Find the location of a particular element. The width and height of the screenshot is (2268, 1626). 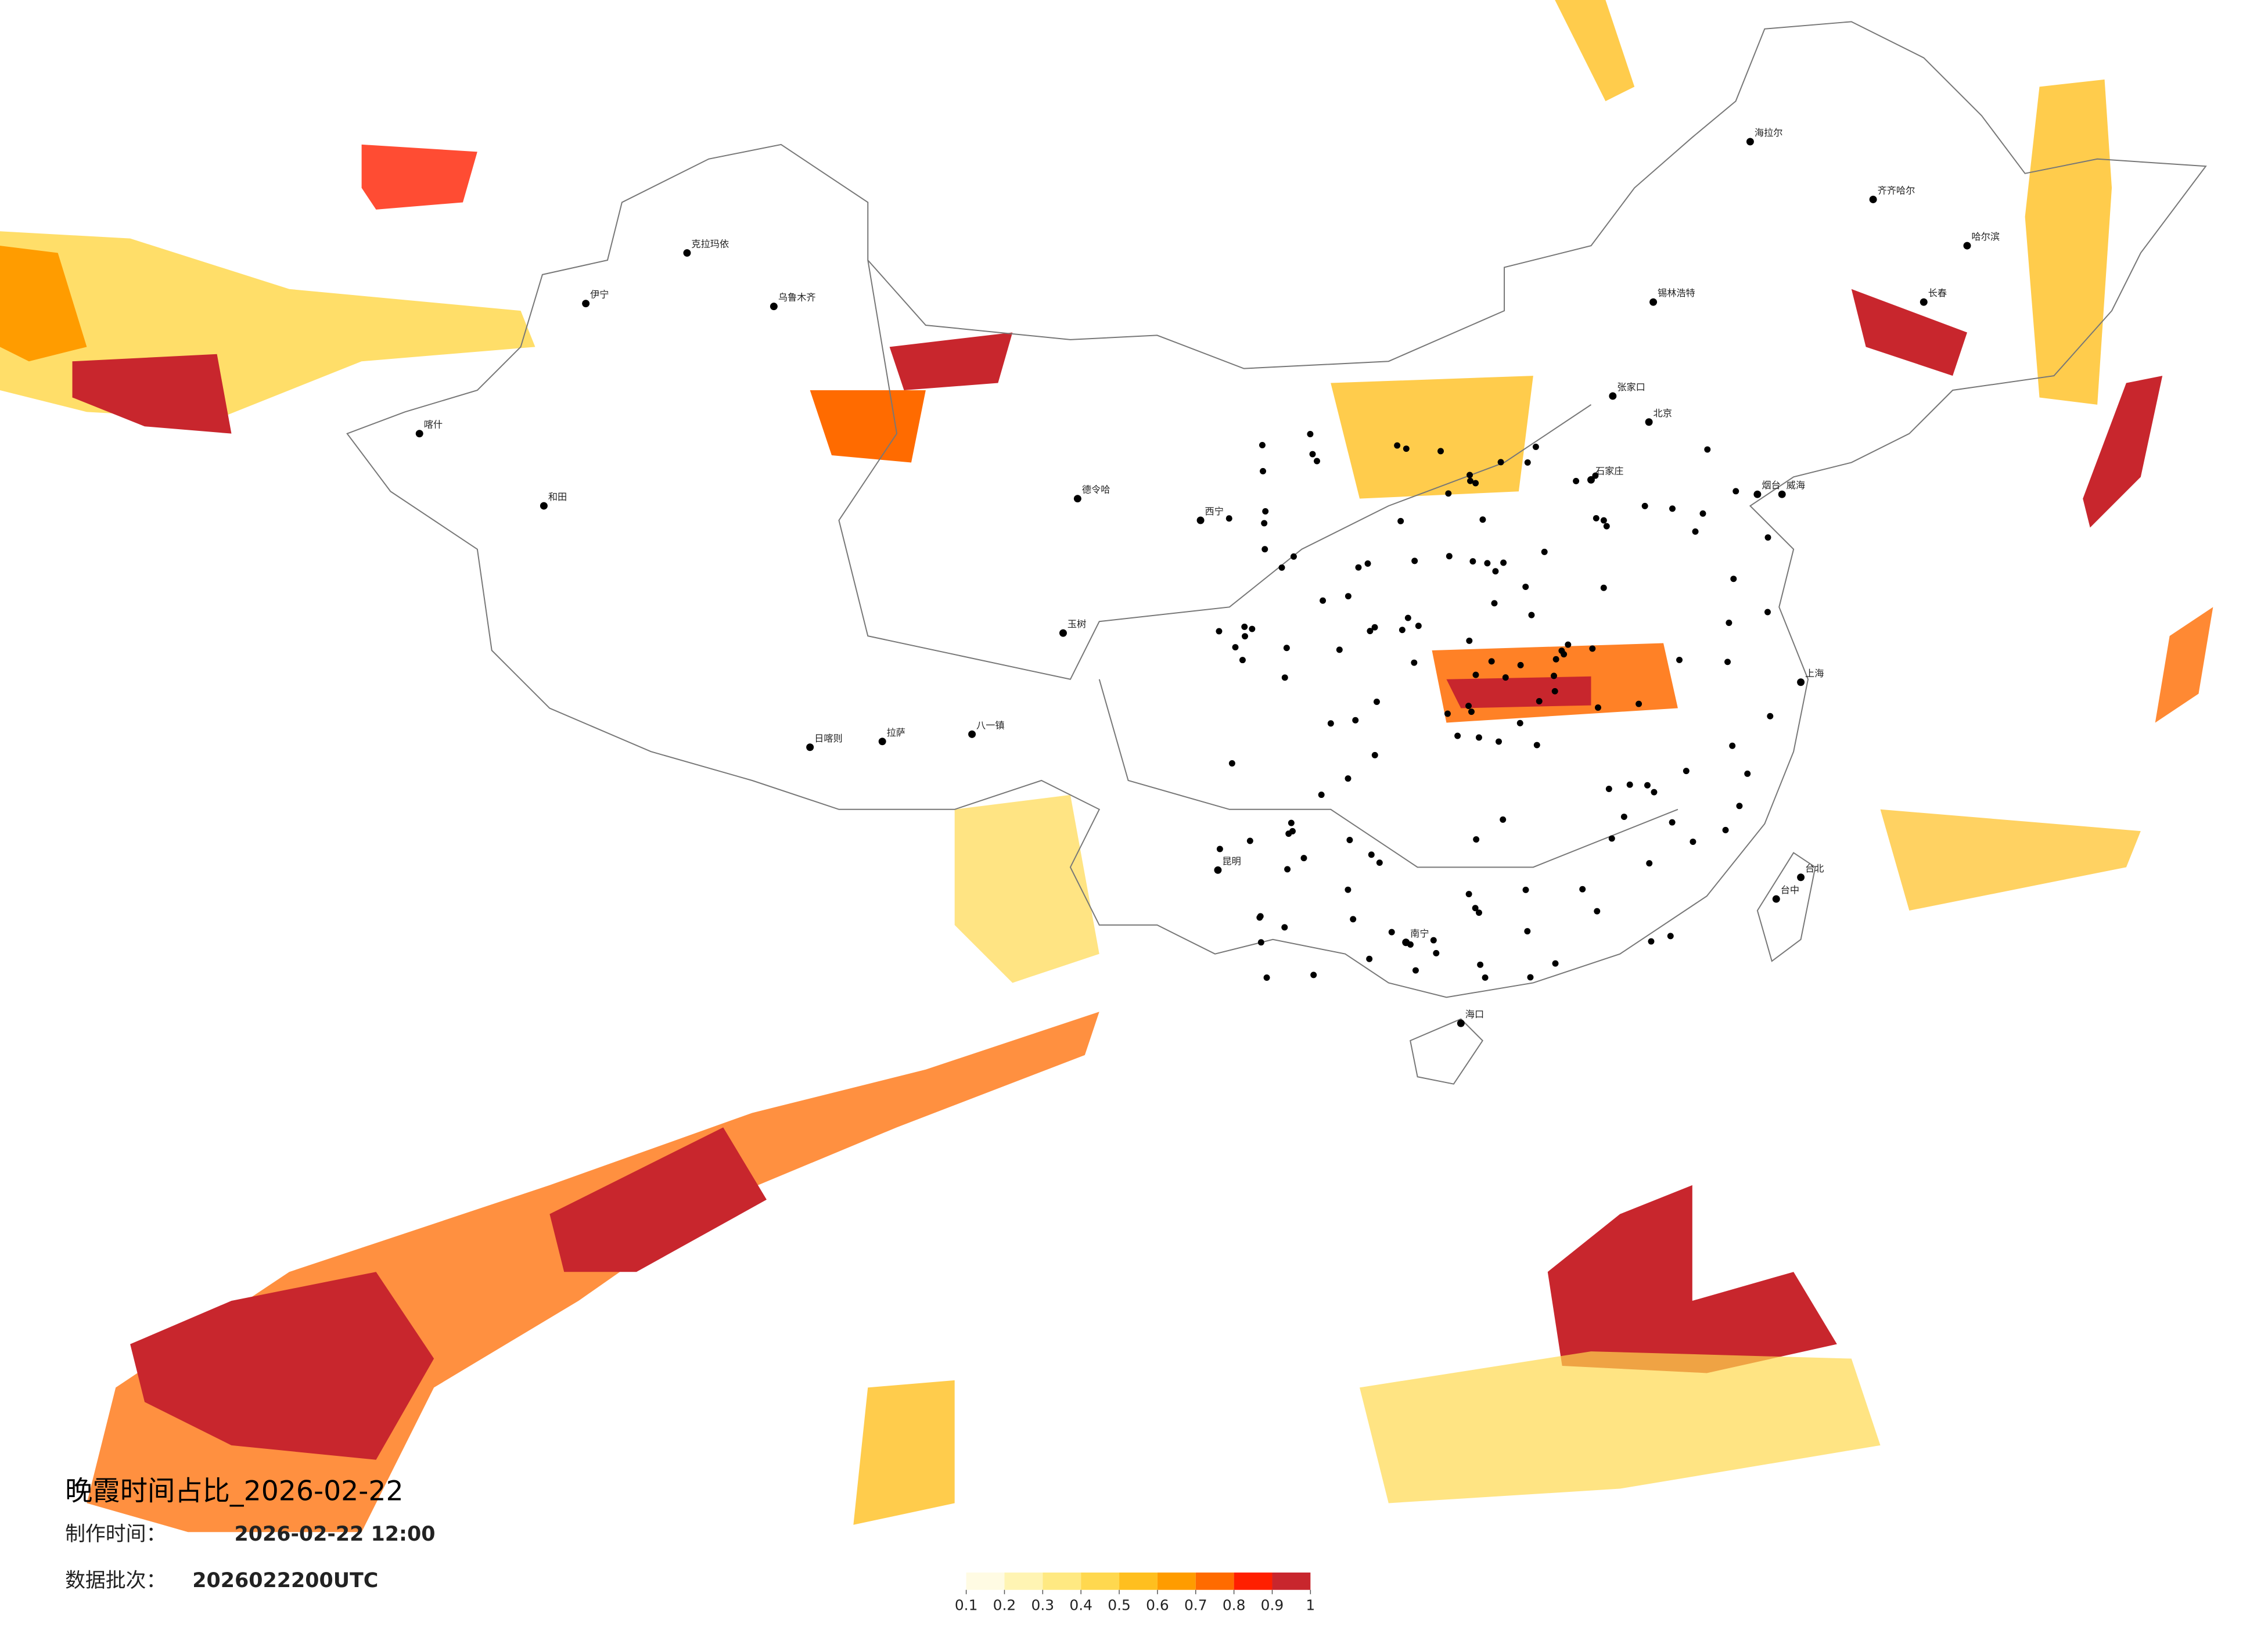

map-title: 晚霞时间占比_2026-02-22 is located at coordinates (234, 1491).